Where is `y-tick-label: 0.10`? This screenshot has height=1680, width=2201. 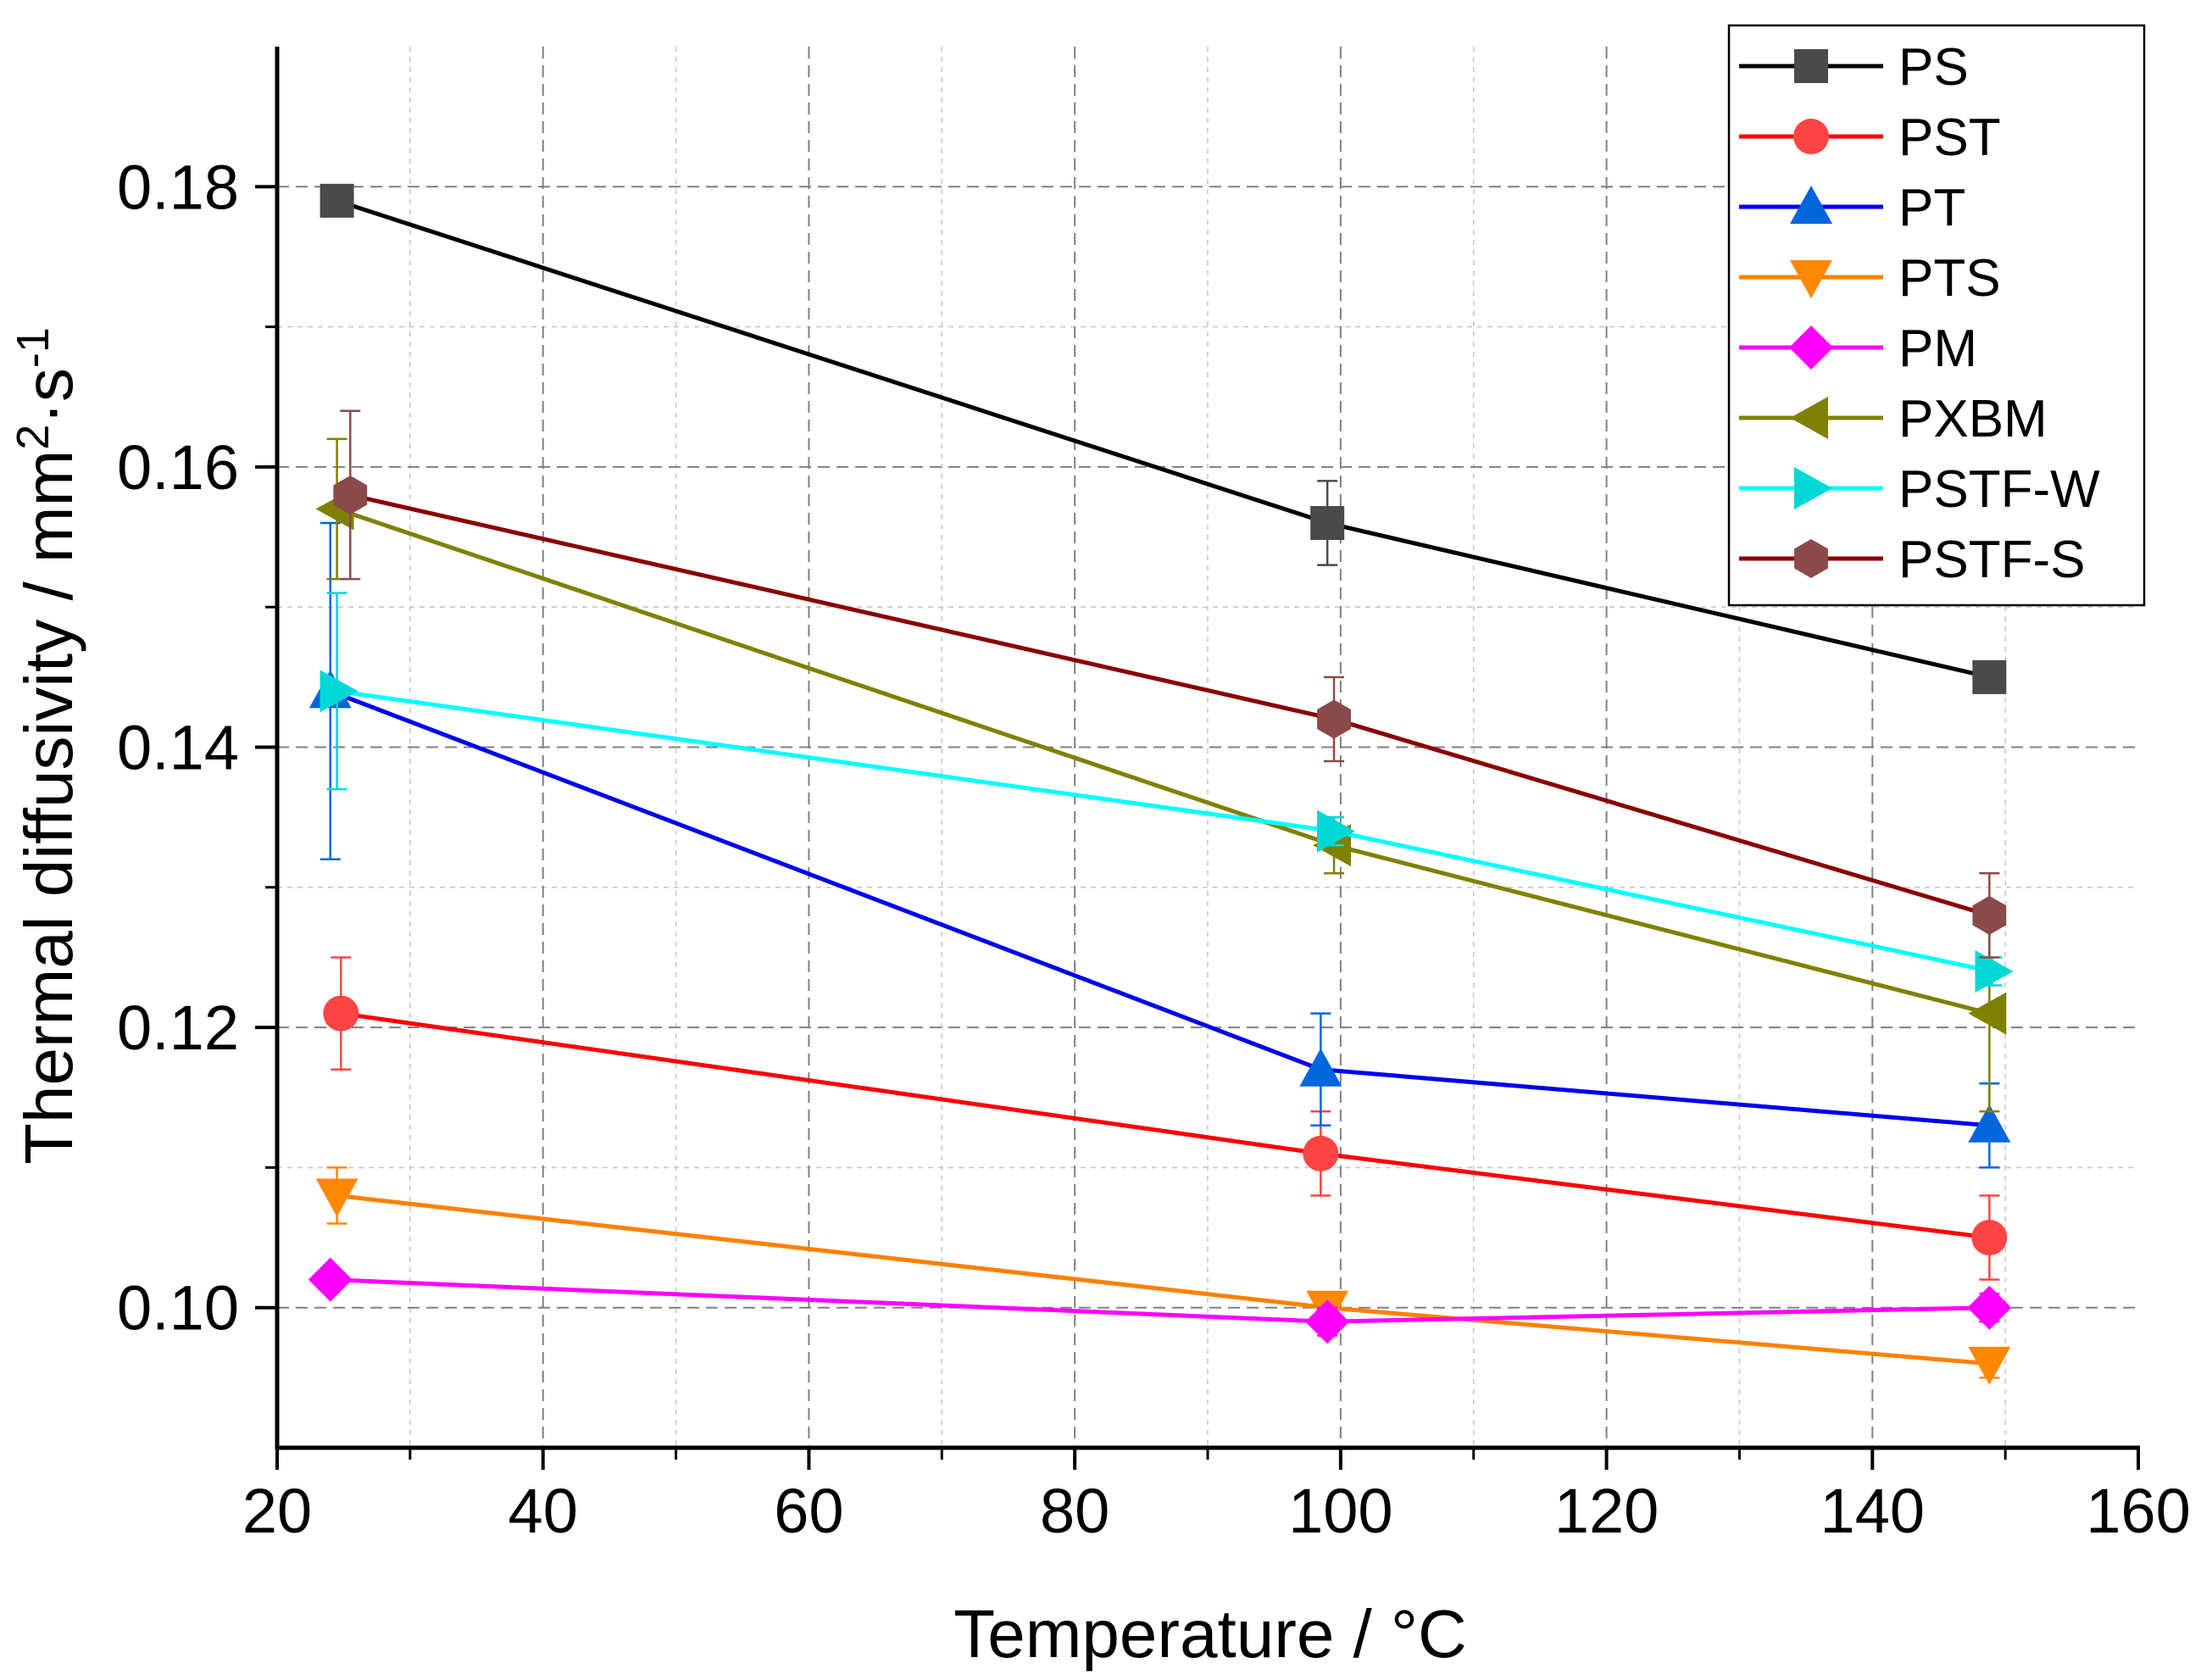 y-tick-label: 0.10 is located at coordinates (178, 1308).